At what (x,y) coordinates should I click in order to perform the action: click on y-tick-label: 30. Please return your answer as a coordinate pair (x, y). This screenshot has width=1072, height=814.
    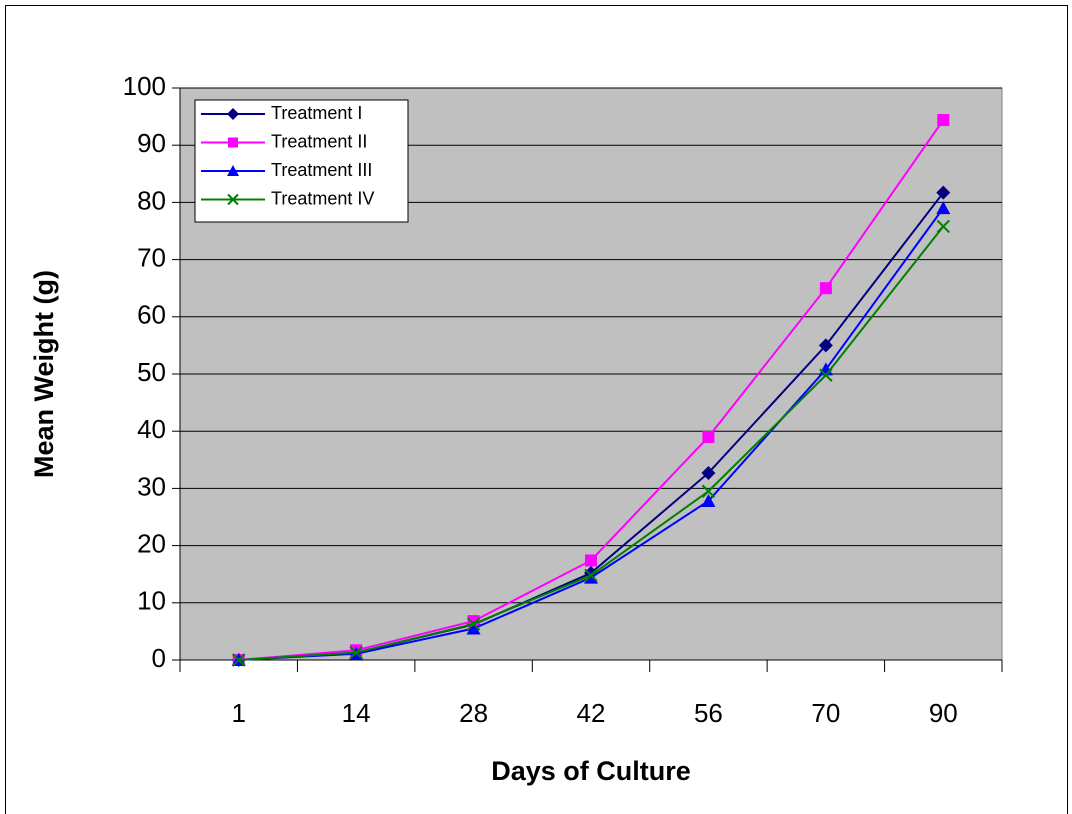
    Looking at the image, I should click on (151, 486).